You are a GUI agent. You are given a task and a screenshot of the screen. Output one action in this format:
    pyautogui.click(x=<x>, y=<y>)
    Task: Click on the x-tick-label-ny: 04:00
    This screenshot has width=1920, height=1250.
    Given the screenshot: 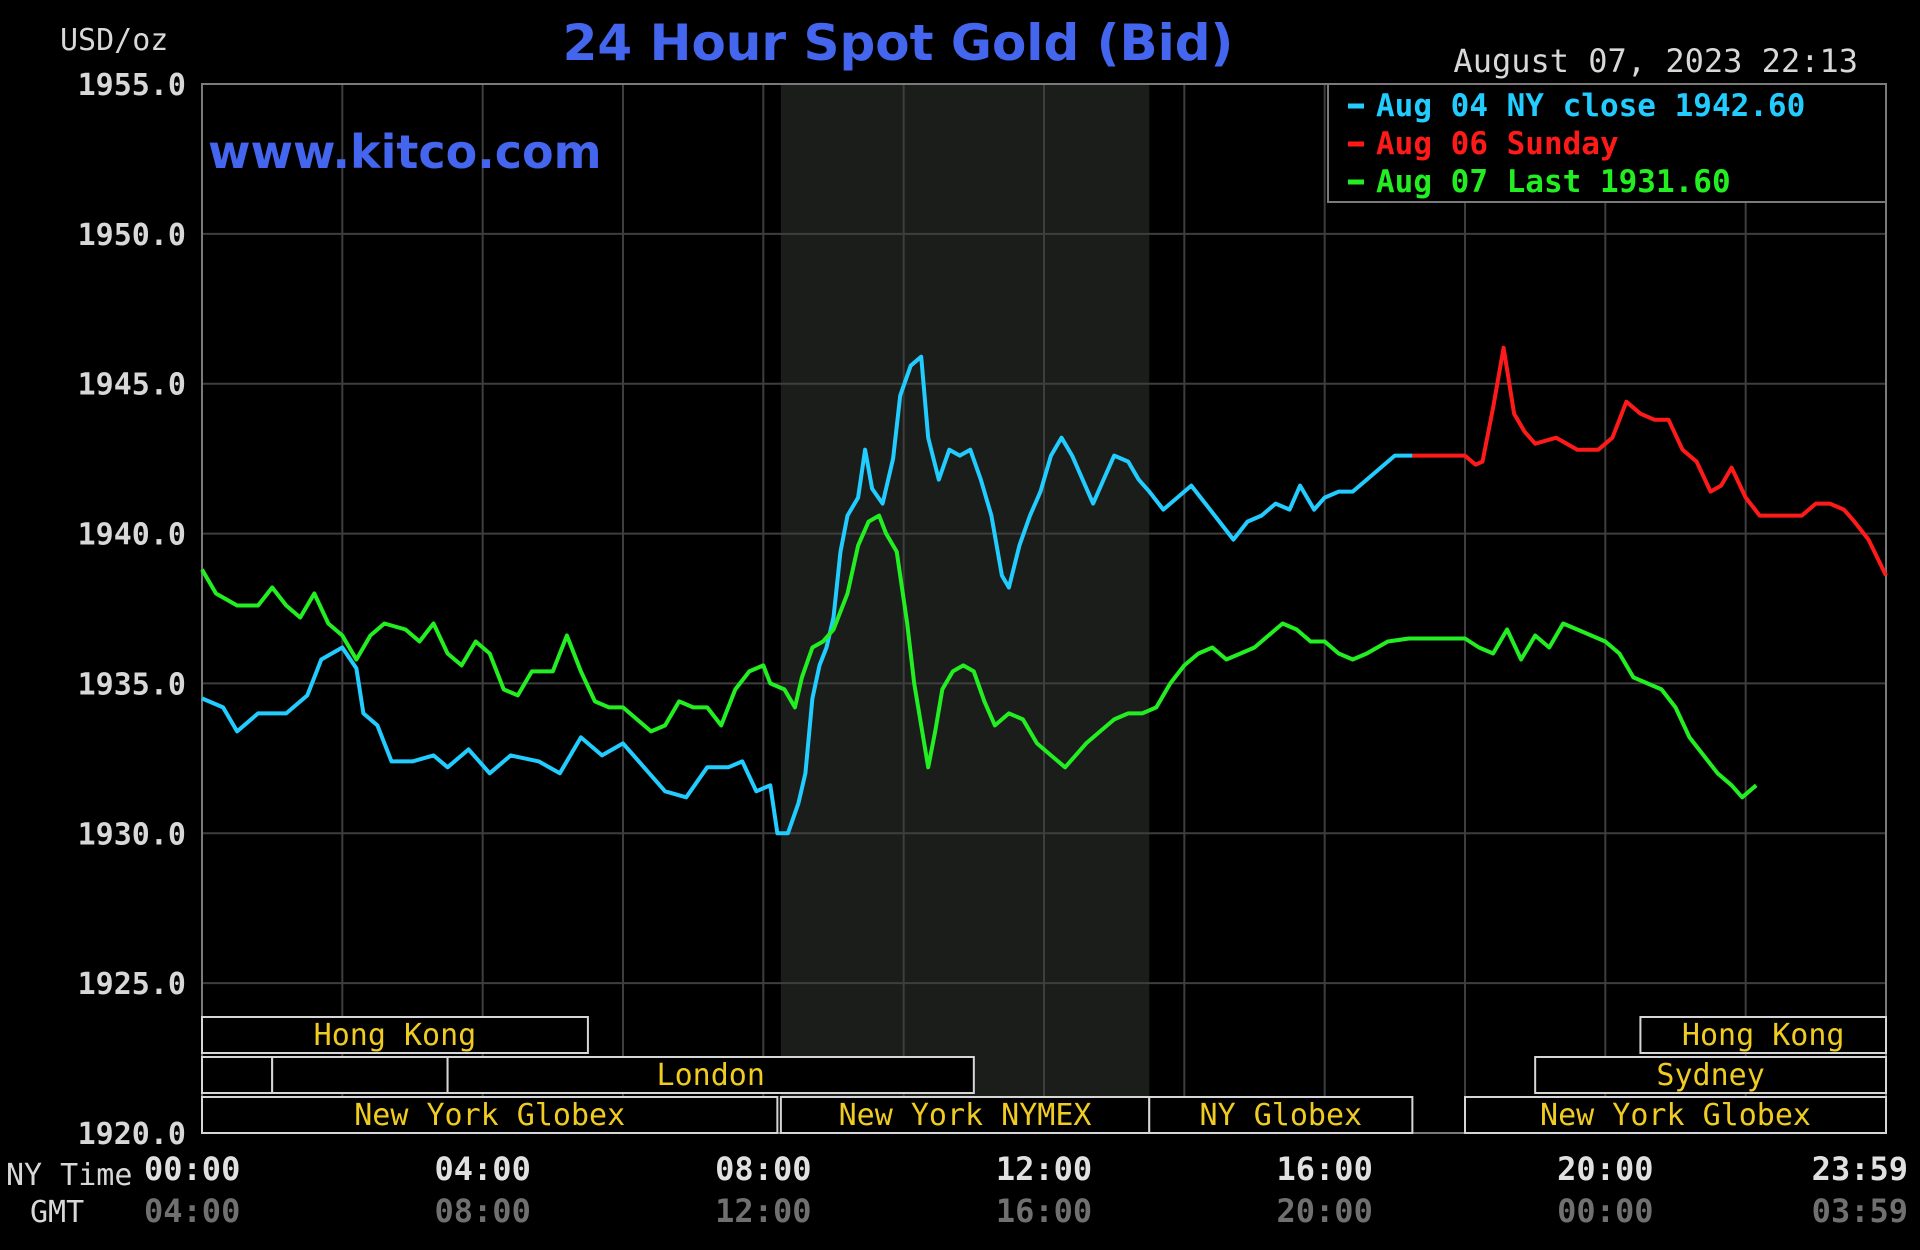 What is the action you would take?
    pyautogui.click(x=483, y=1169)
    